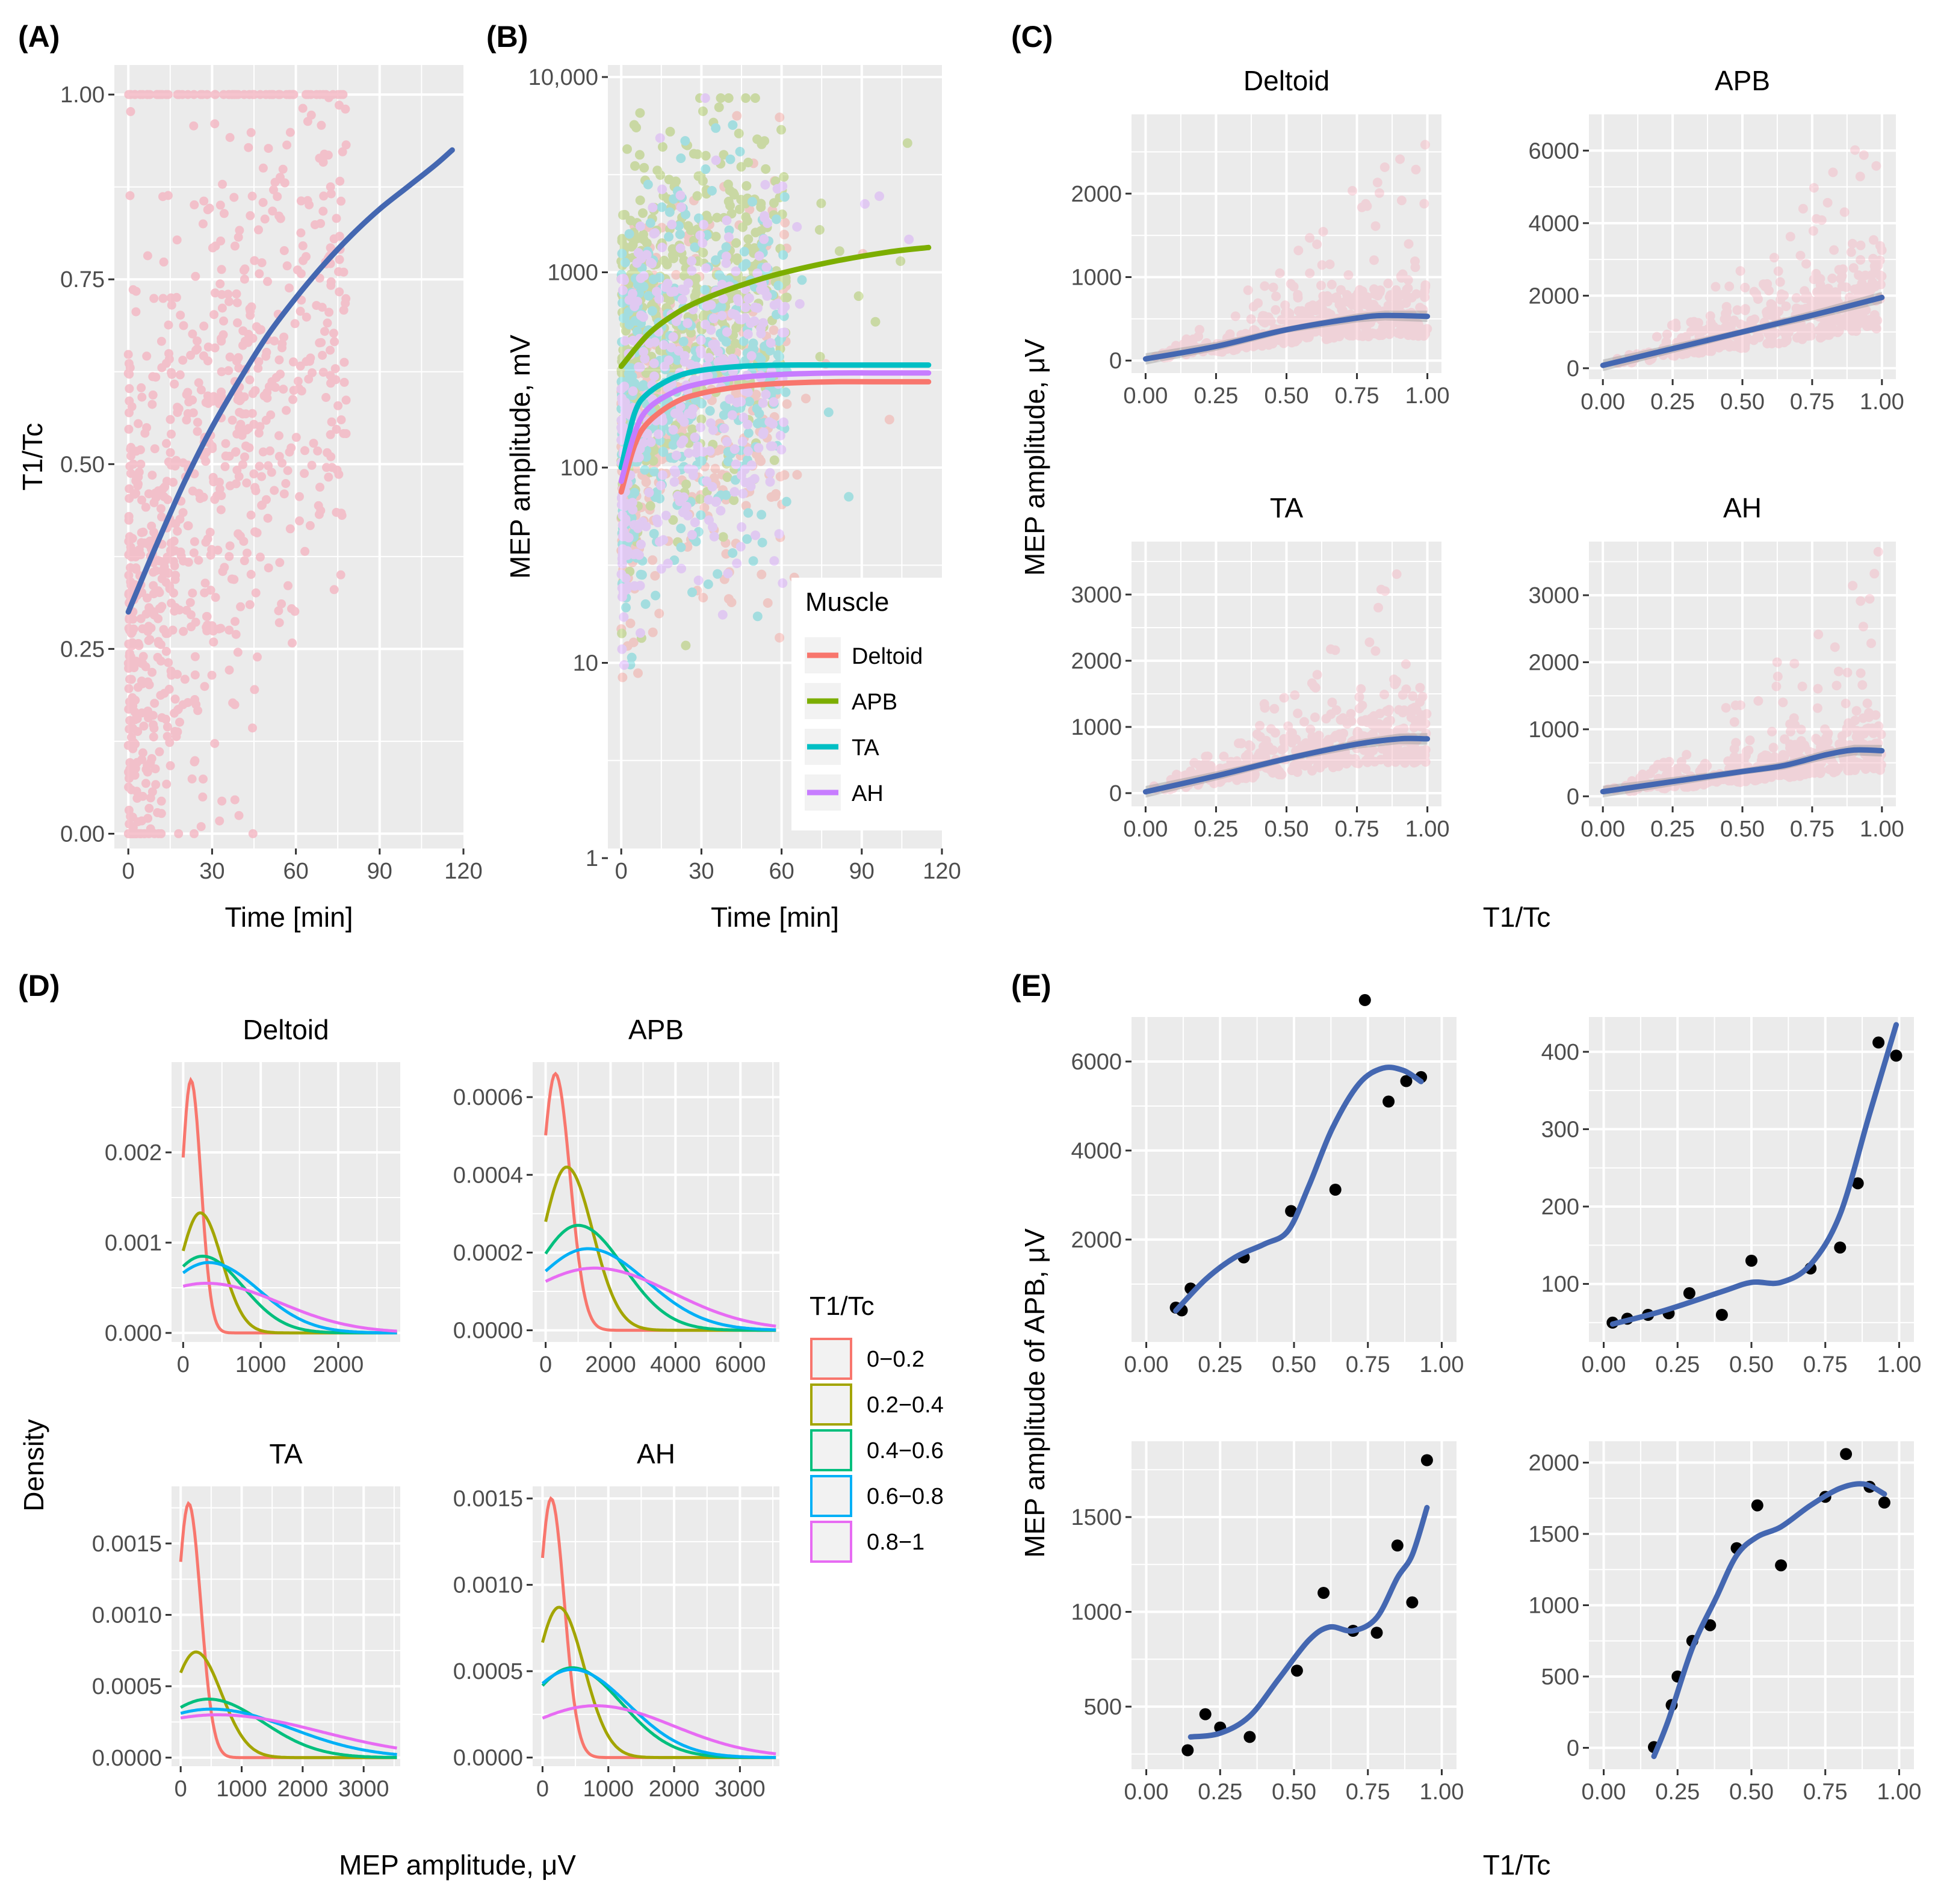 Image resolution: width=1935 pixels, height=1904 pixels. Describe the element at coordinates (842, 1306) in the screenshot. I see `legend-title-d: T1/Tc` at that location.